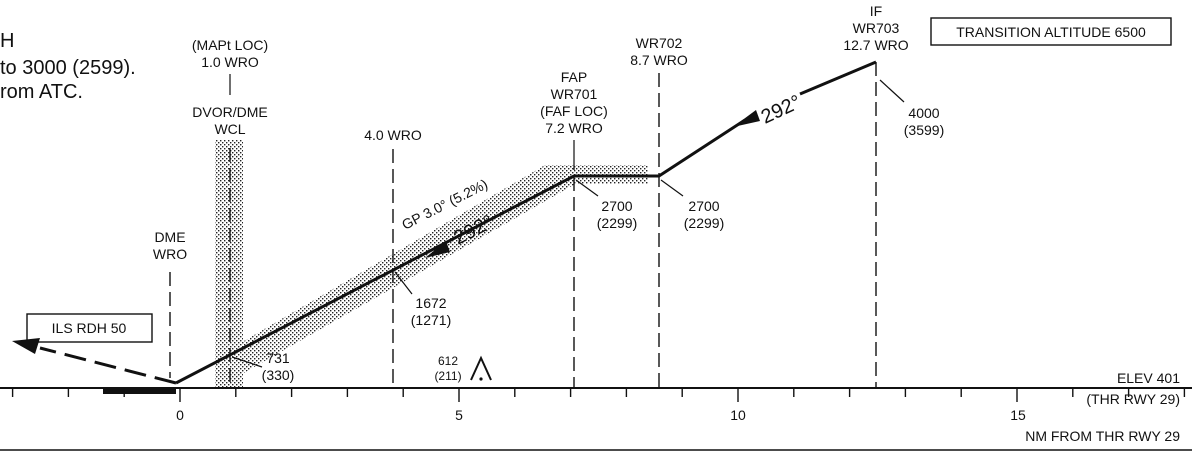 This screenshot has width=1192, height=451. Describe the element at coordinates (924, 130) in the screenshot. I see `alt-4000-sub: (3599)` at that location.